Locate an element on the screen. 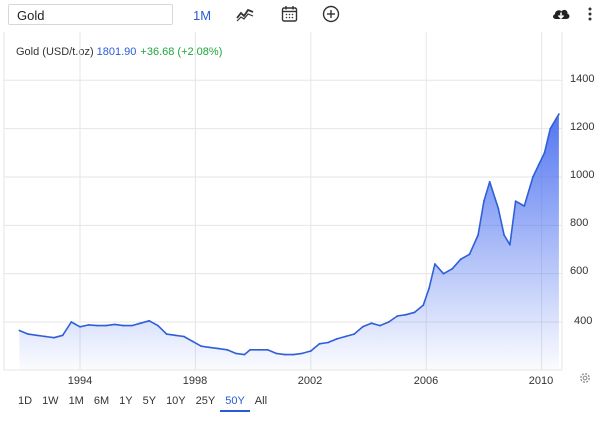 The width and height of the screenshot is (602, 421). y-tick-label: 1000 is located at coordinates (582, 175).